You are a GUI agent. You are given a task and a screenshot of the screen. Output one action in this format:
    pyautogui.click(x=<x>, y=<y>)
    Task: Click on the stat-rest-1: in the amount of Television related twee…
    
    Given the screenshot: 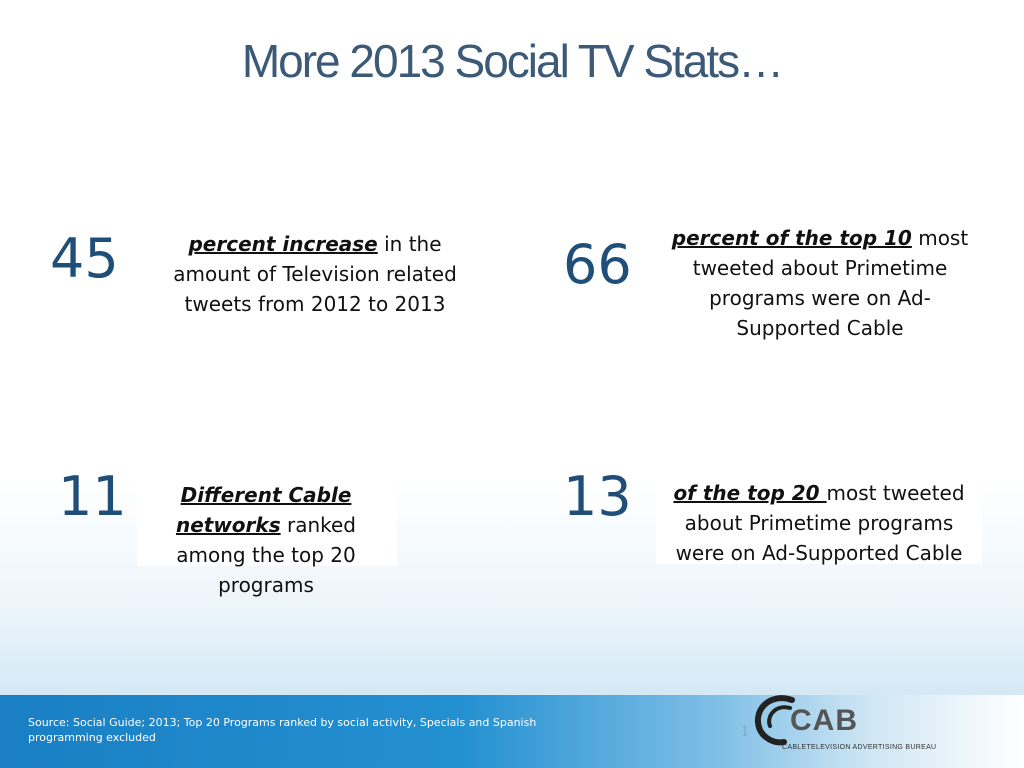 What is the action you would take?
    pyautogui.click(x=315, y=274)
    